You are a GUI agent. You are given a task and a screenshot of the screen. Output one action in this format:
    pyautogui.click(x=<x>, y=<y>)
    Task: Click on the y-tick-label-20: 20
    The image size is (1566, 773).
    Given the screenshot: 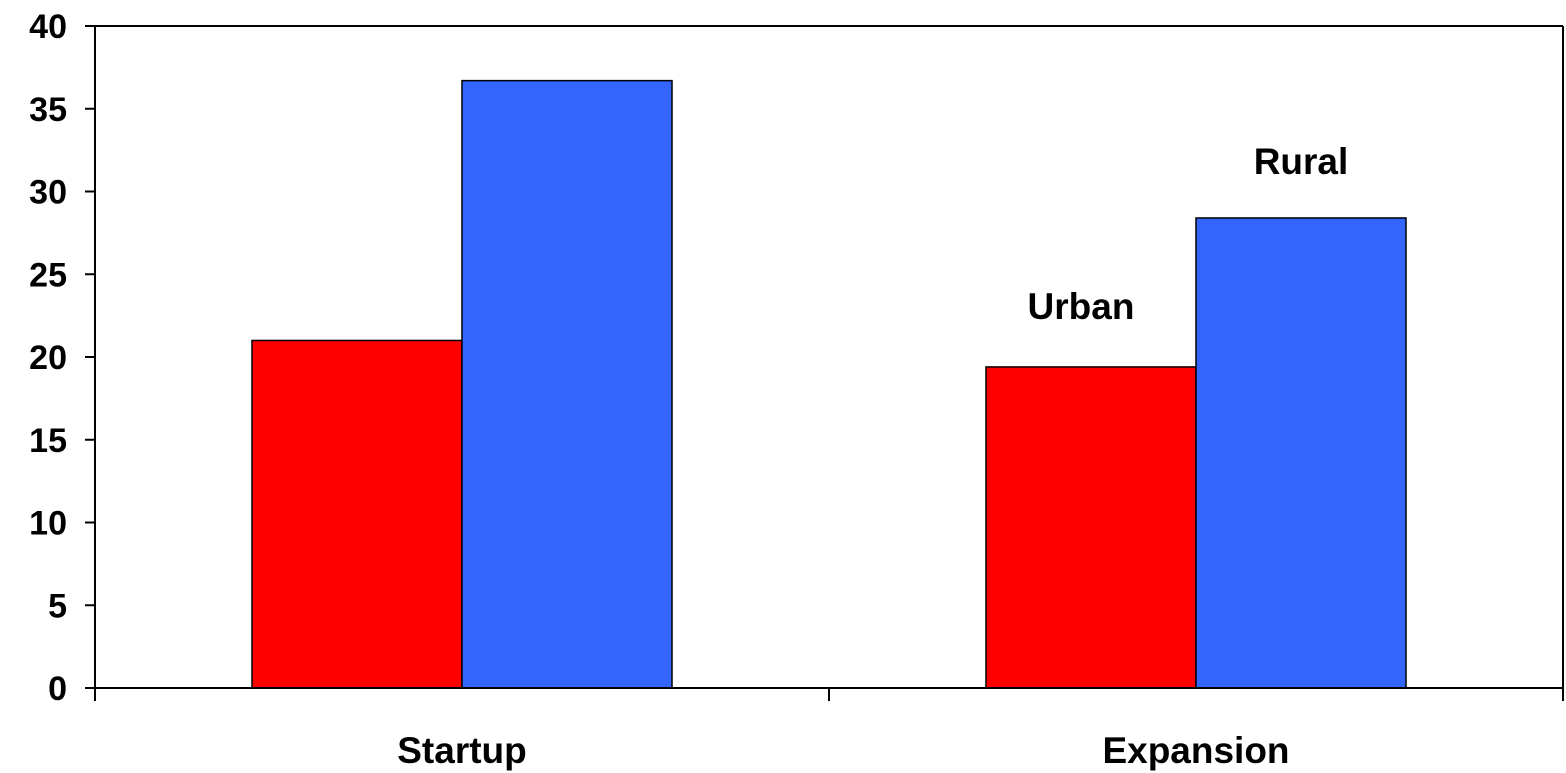 What is the action you would take?
    pyautogui.click(x=48, y=358)
    